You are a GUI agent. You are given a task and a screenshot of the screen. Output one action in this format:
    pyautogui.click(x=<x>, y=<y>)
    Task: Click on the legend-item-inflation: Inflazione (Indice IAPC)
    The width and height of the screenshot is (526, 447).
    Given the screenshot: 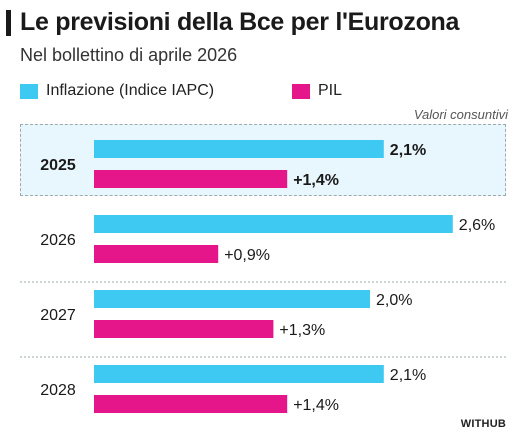 What is the action you would take?
    pyautogui.click(x=117, y=91)
    